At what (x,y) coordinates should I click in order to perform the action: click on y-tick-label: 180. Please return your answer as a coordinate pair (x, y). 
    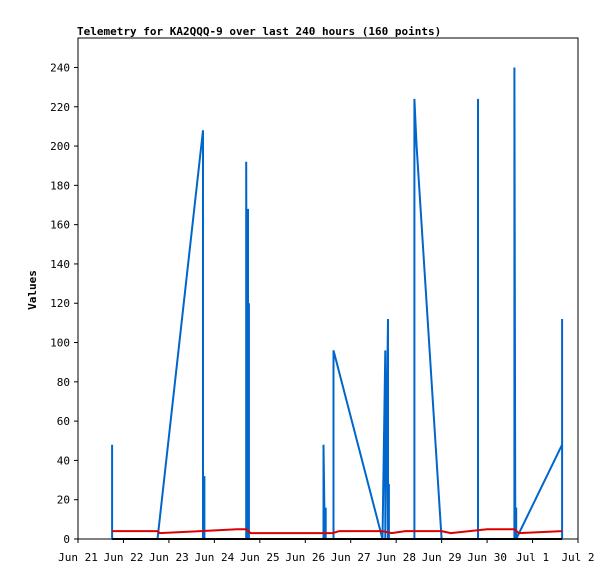
    Looking at the image, I should click on (60, 185).